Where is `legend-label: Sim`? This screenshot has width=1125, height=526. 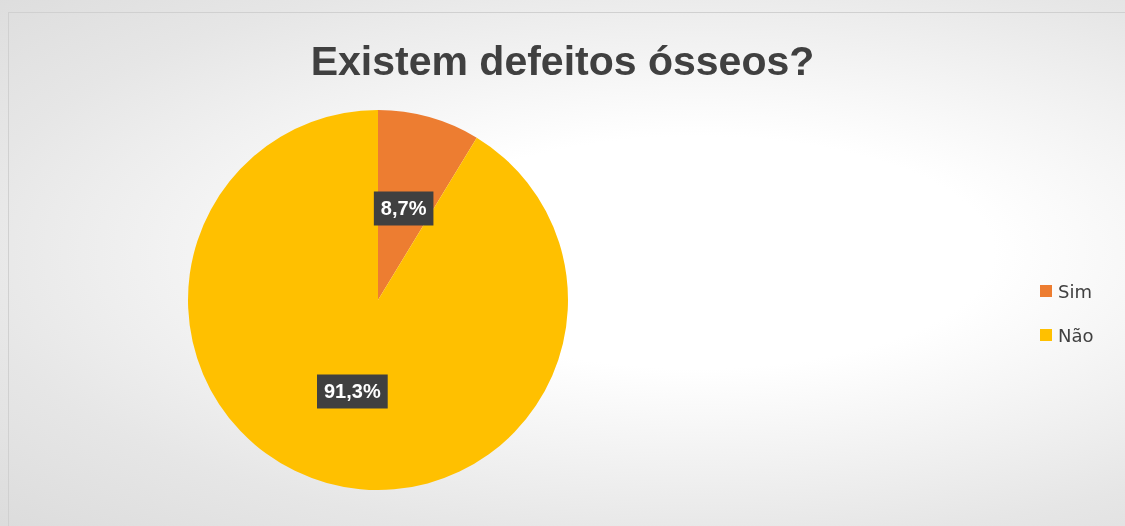 legend-label: Sim is located at coordinates (1075, 291).